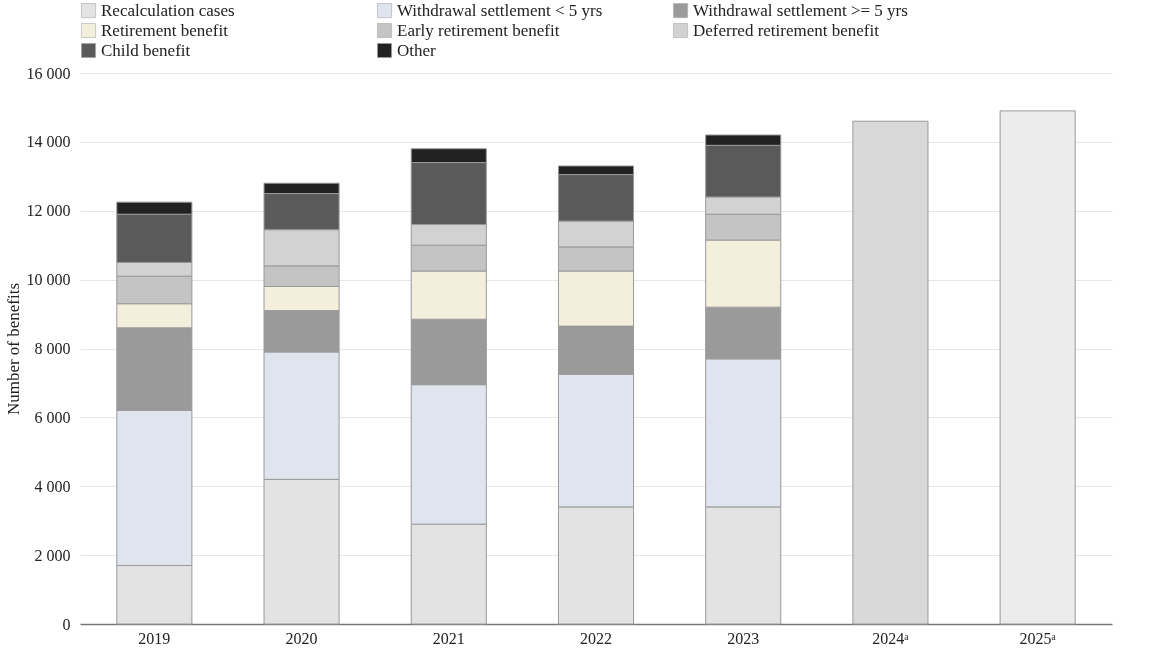 Image resolution: width=1156 pixels, height=669 pixels. Describe the element at coordinates (500, 10) in the screenshot. I see `legend-label: Withdrawal settlement < 5 yrs` at that location.